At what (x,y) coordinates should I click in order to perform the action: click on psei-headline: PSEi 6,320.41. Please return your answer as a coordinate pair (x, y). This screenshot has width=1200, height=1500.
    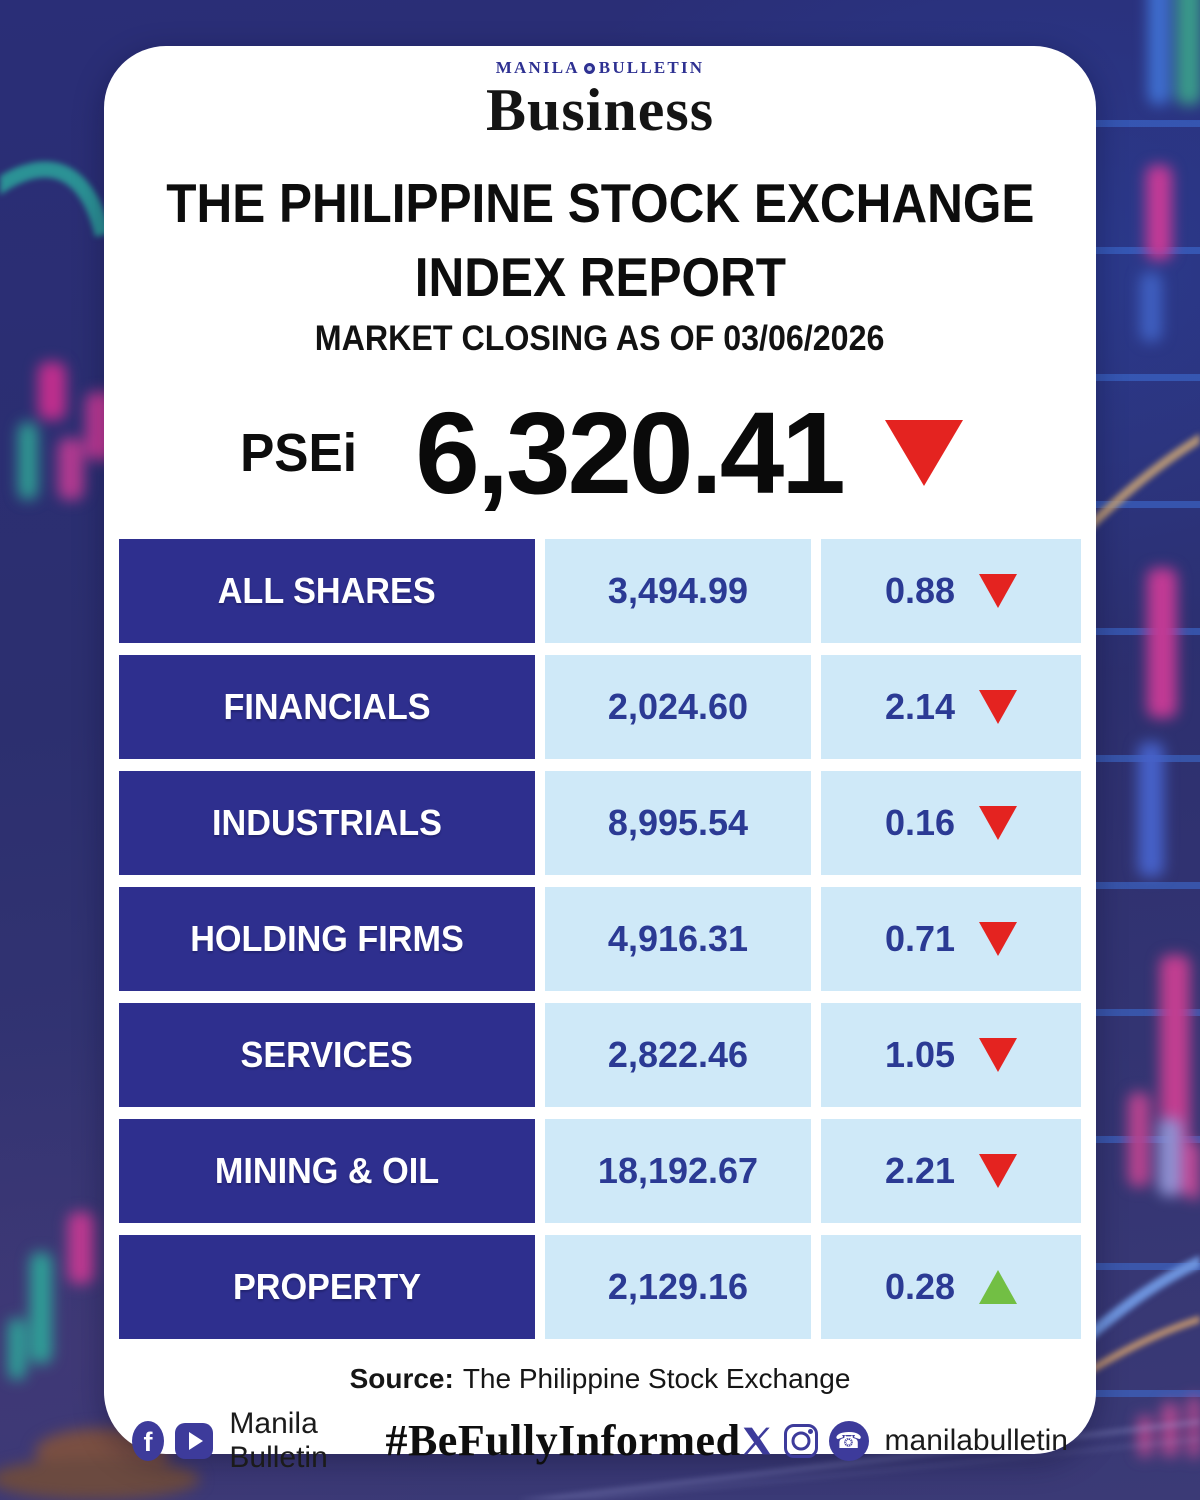
    Looking at the image, I should click on (600, 453).